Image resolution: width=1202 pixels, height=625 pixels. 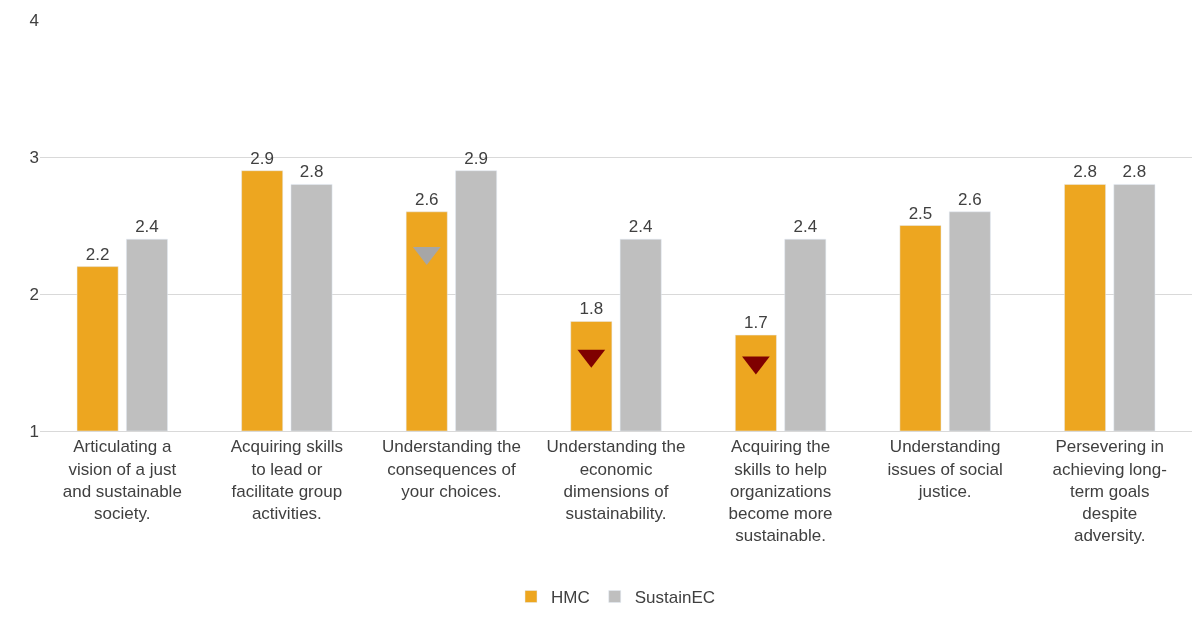 What do you see at coordinates (34, 157) in the screenshot?
I see `y-tick-label: 3` at bounding box center [34, 157].